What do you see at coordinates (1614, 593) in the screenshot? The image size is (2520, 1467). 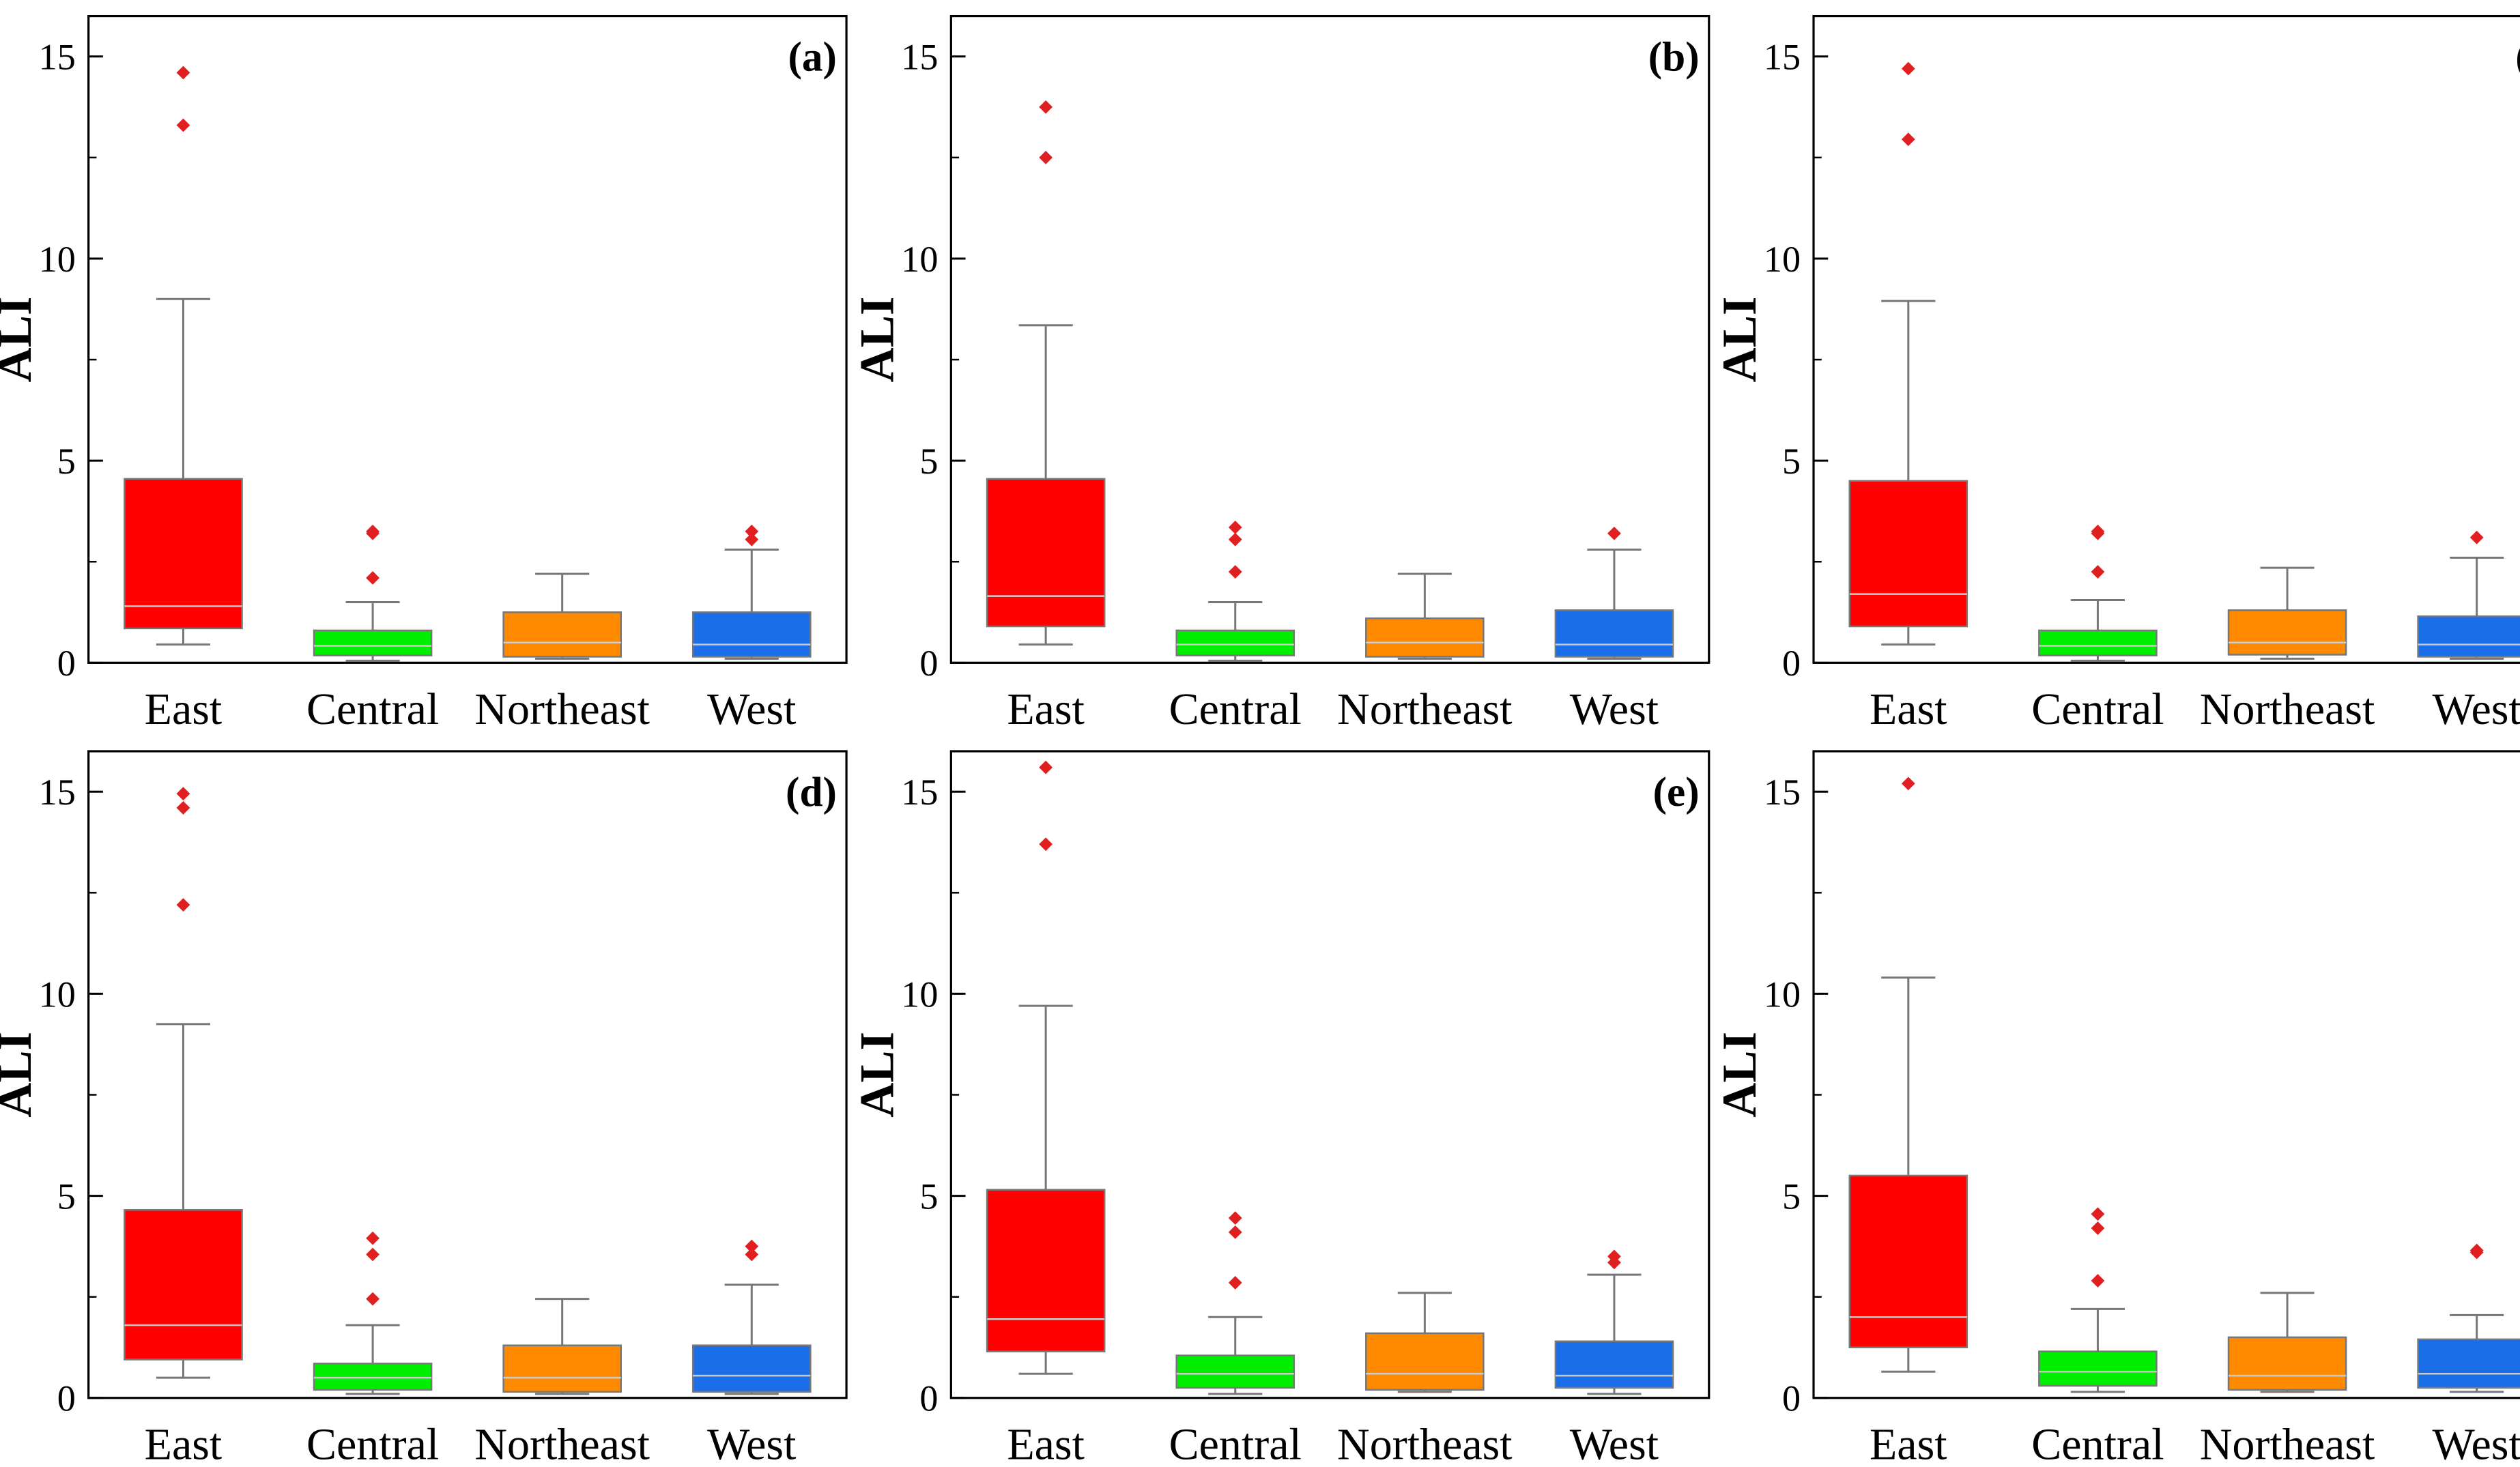 I see `box-west` at bounding box center [1614, 593].